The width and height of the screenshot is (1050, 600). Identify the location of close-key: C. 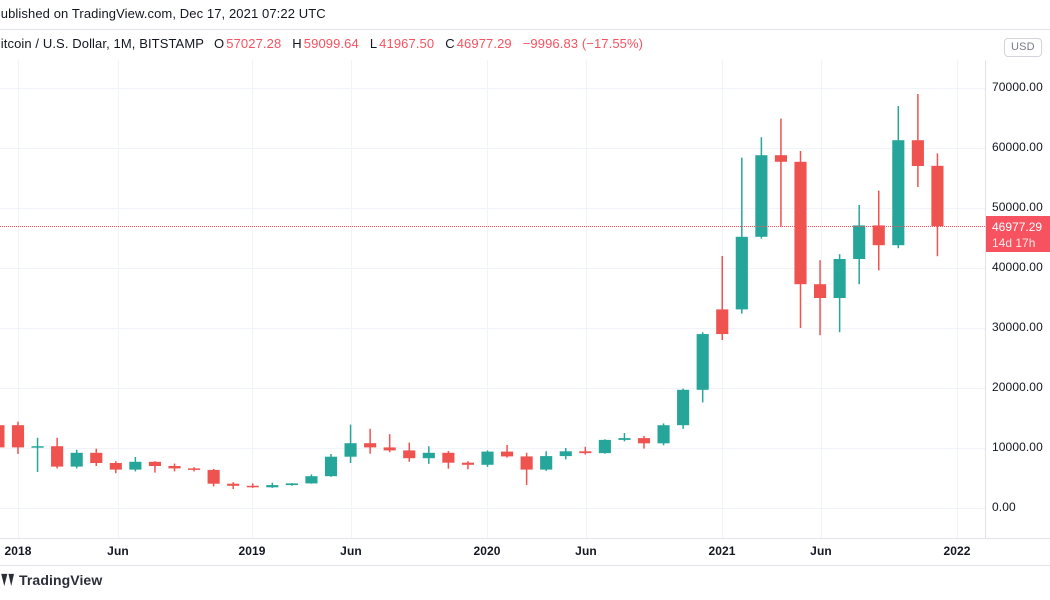
(450, 43).